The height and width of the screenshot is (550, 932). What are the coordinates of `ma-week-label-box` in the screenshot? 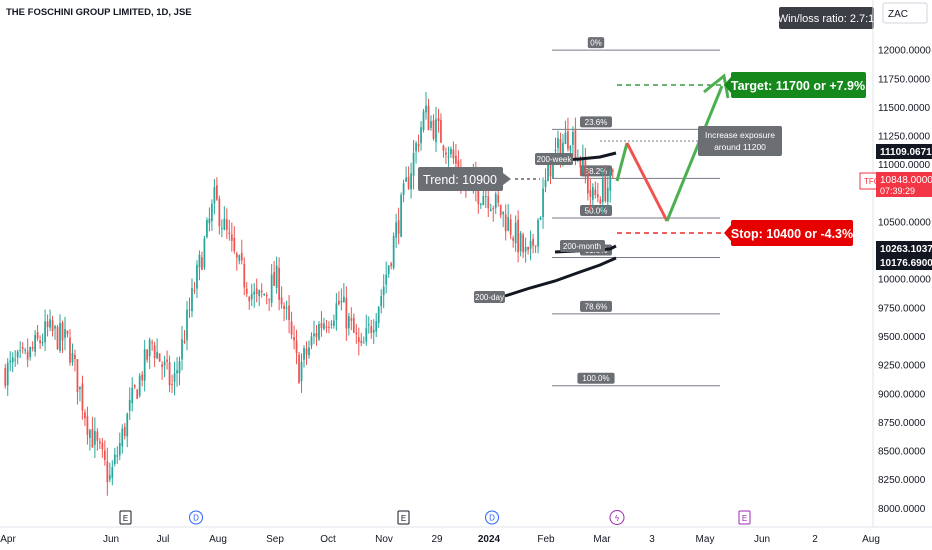 It's located at (554, 159).